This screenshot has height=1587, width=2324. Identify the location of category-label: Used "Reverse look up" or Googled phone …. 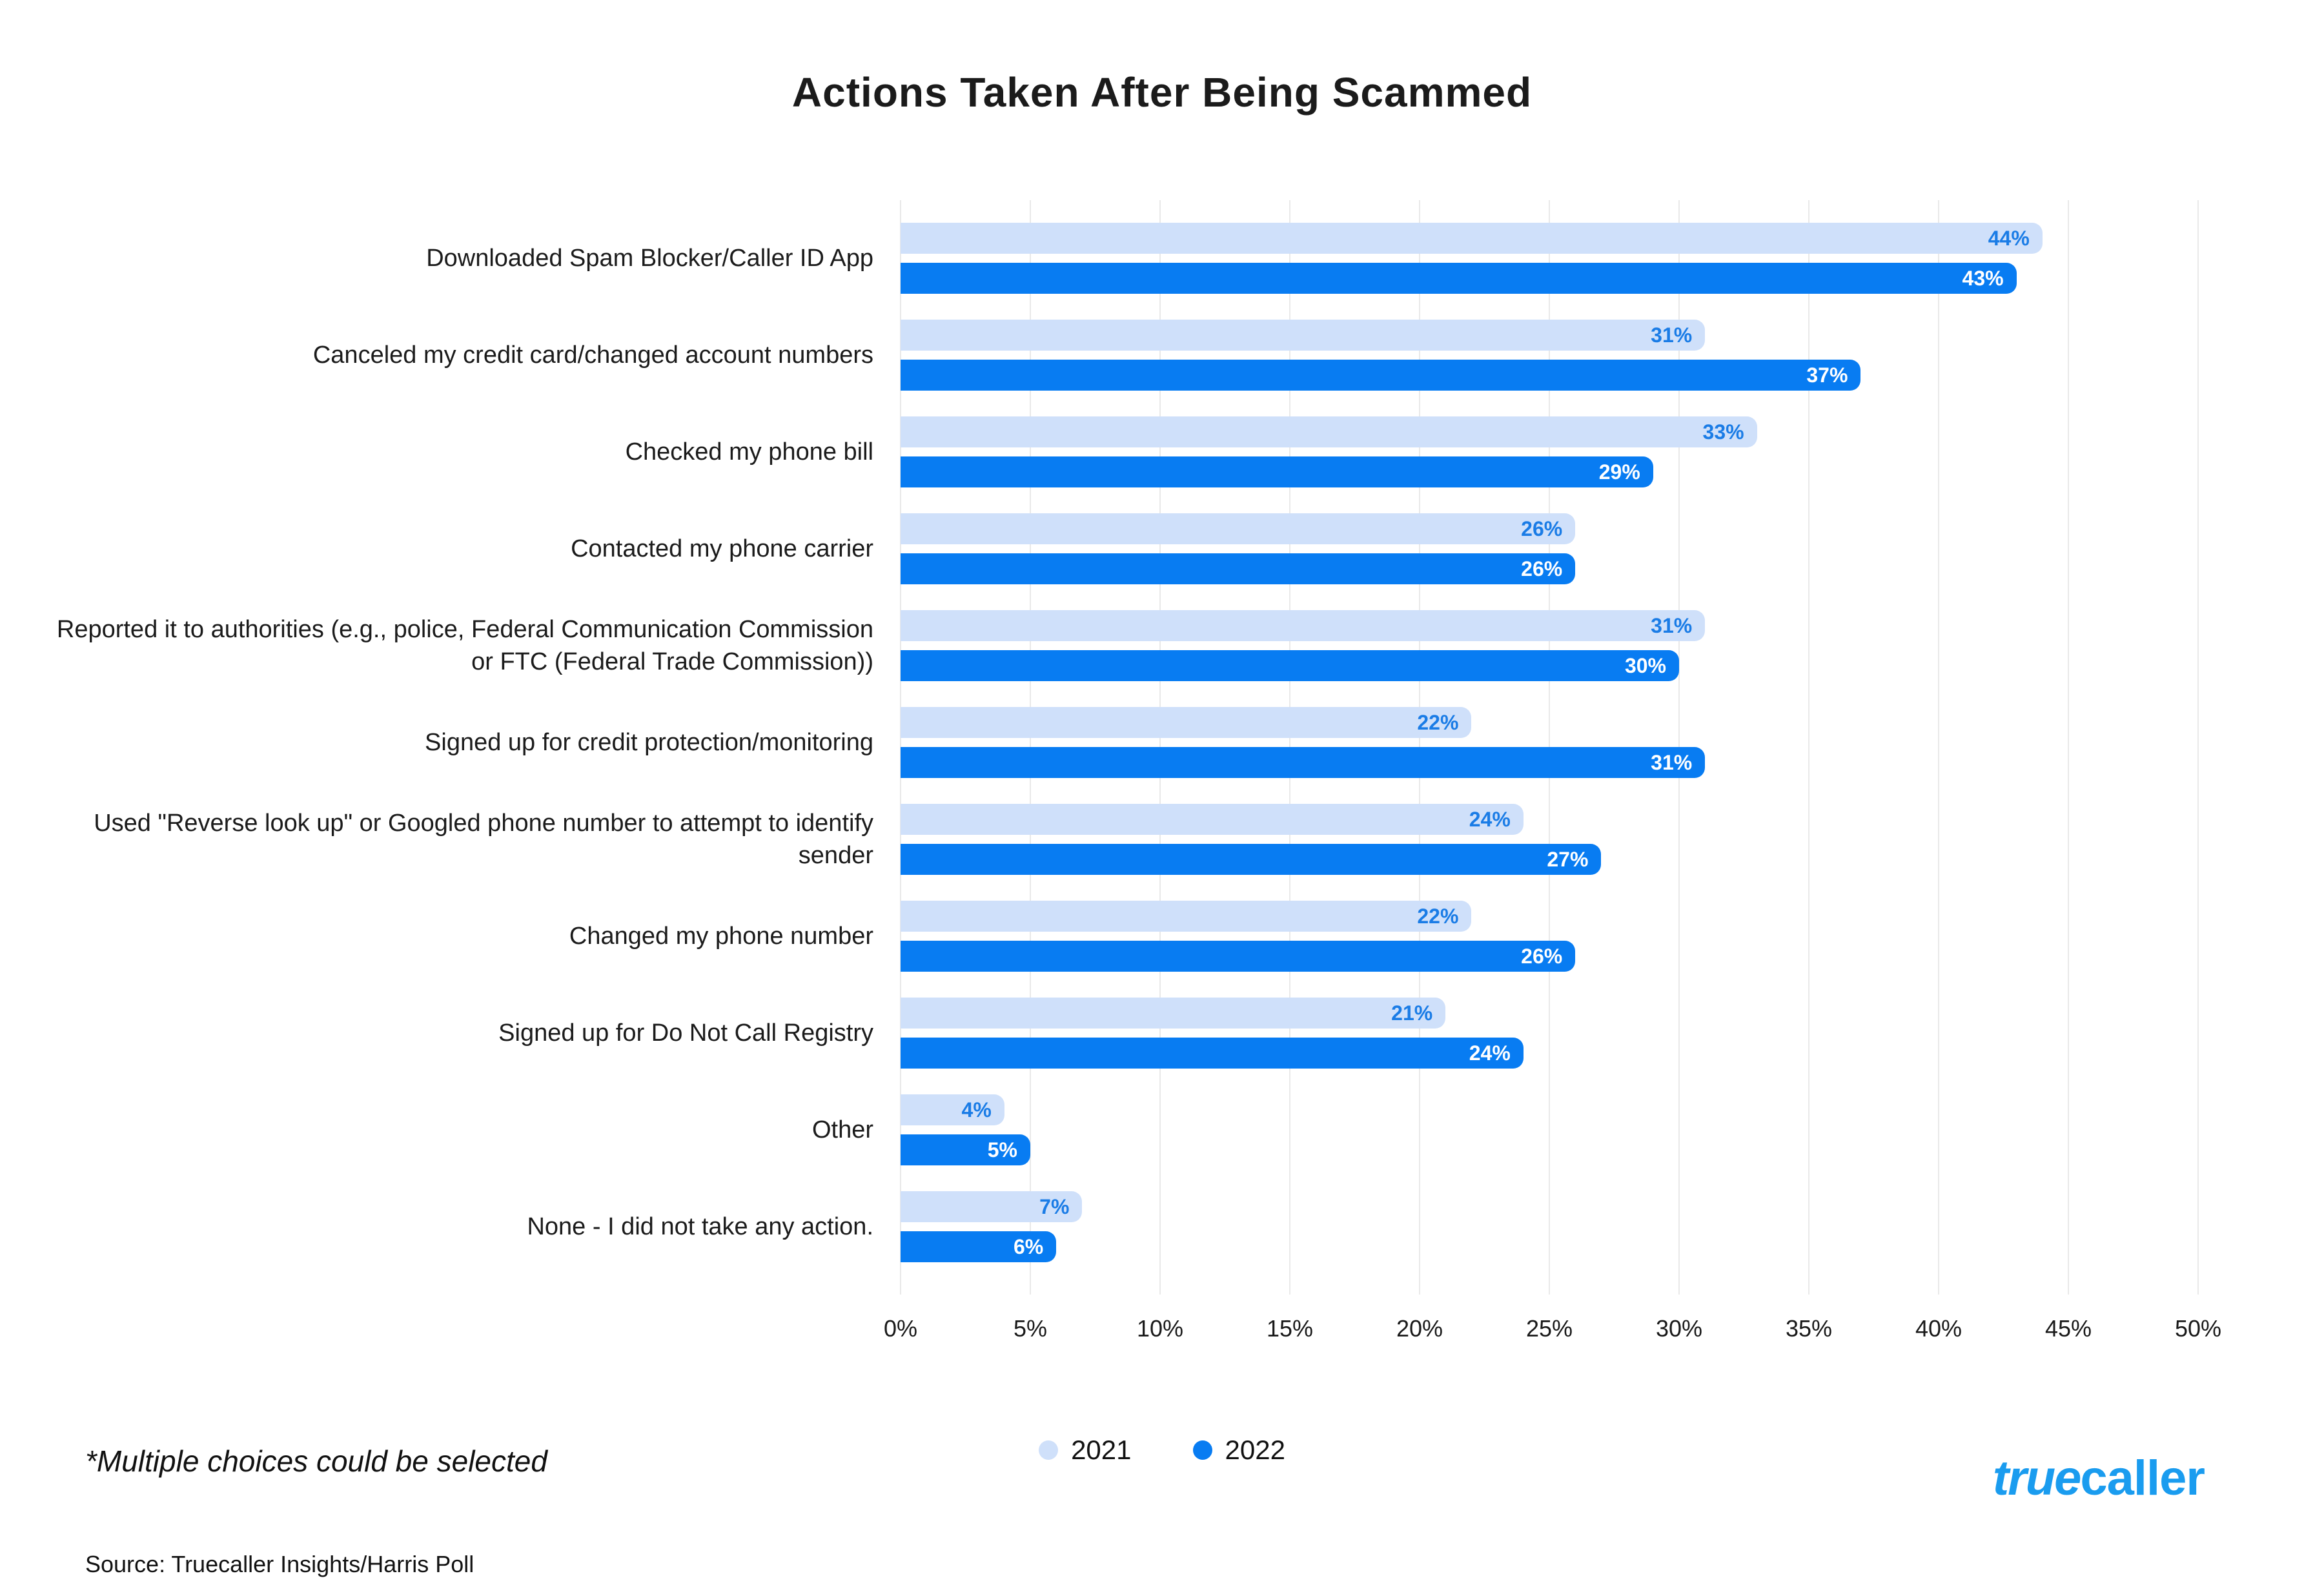
(483, 840).